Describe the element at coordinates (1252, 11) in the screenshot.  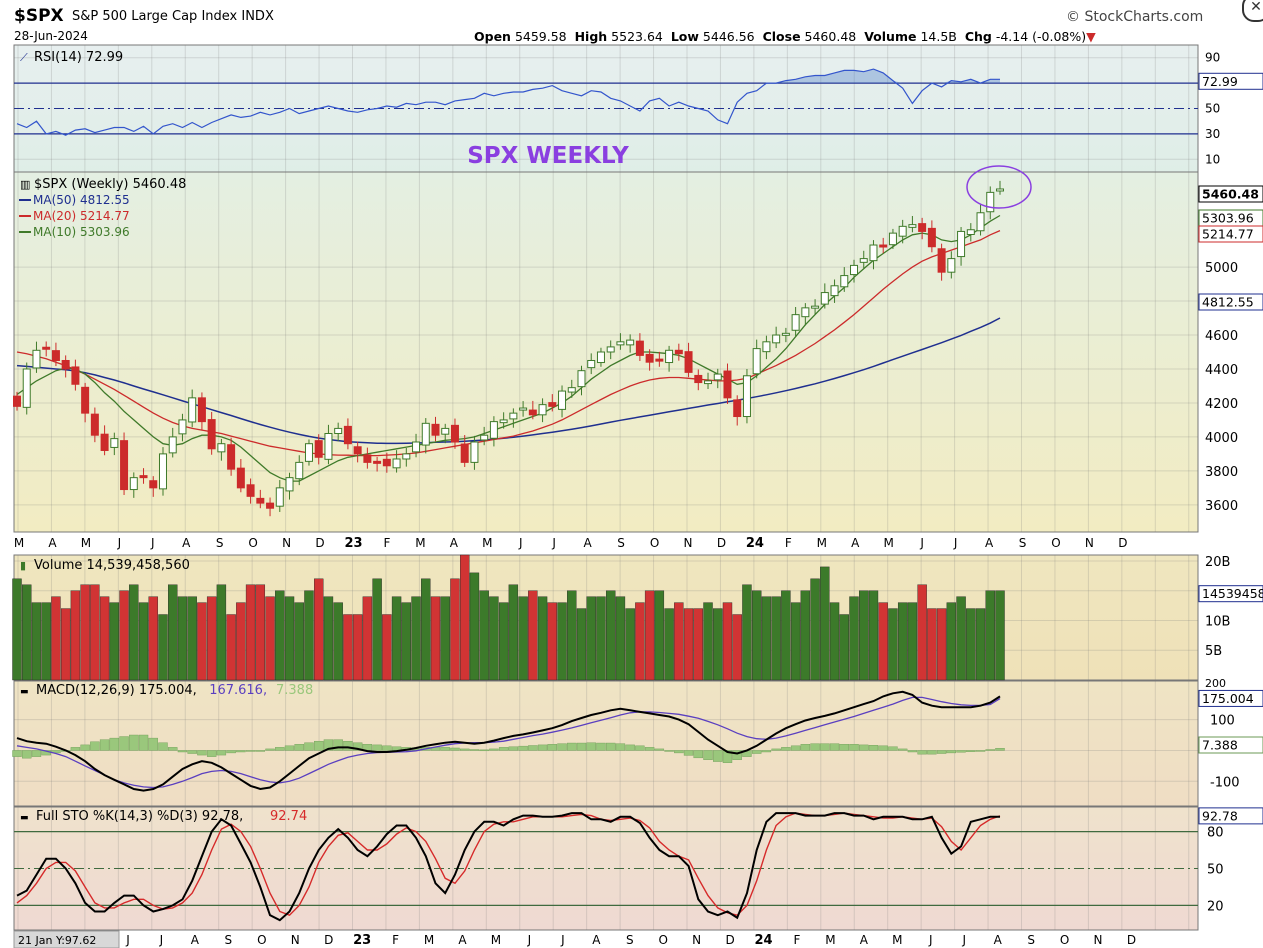
I see `close-icon: ✕` at that location.